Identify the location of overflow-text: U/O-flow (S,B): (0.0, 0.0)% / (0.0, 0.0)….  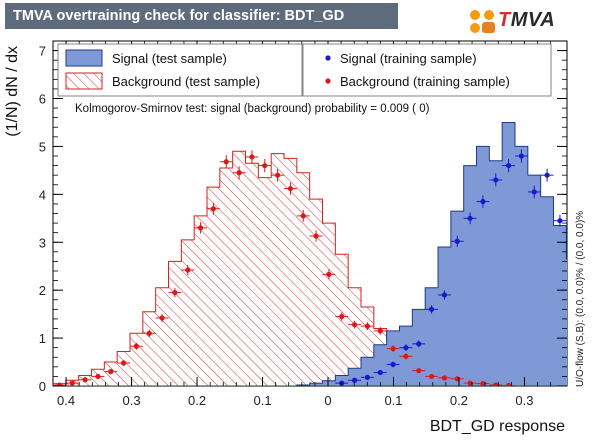
(580, 299).